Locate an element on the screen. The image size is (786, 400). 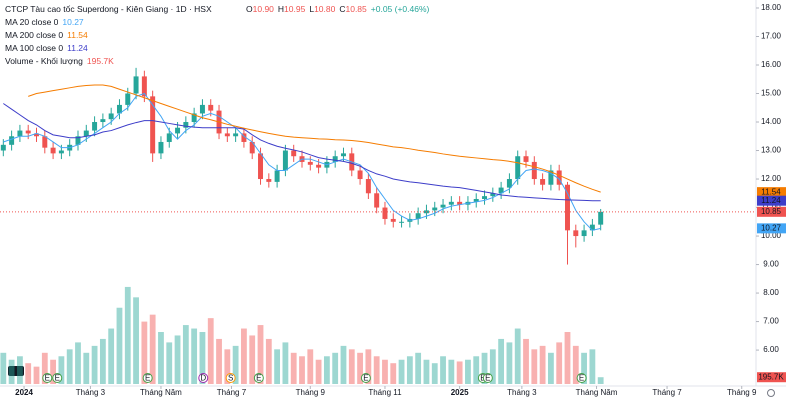
price-box-label: 10.27 is located at coordinates (771, 227).